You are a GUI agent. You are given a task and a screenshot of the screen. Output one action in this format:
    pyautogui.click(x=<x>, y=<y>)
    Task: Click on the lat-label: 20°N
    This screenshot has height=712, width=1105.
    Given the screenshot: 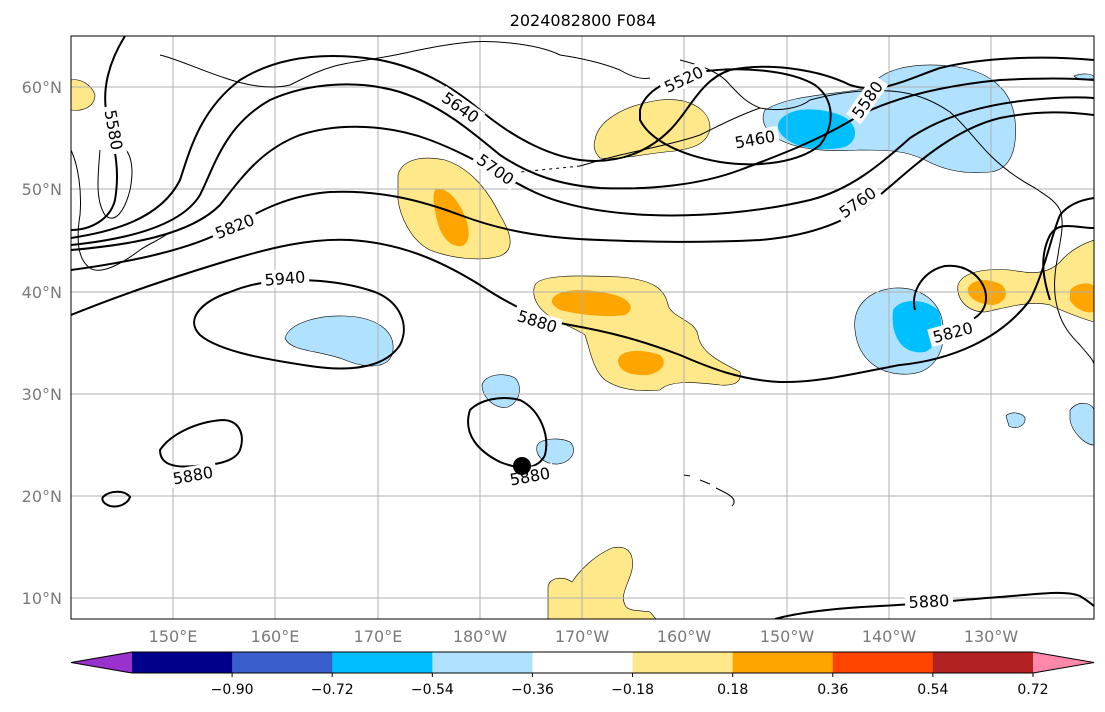 What is the action you would take?
    pyautogui.click(x=42, y=496)
    